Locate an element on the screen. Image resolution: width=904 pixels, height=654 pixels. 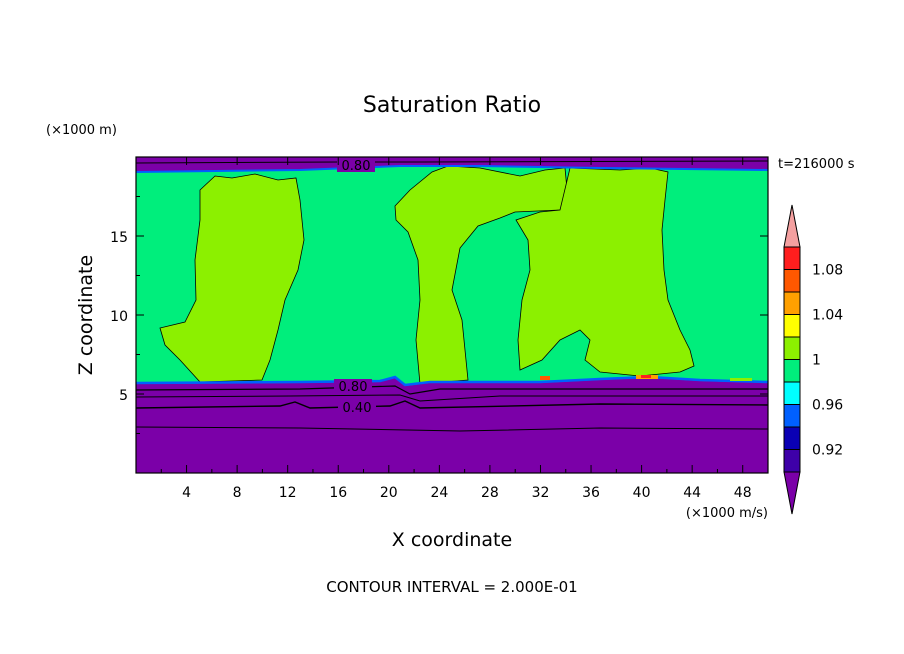
x-tick-label: 32 is located at coordinates (541, 493).